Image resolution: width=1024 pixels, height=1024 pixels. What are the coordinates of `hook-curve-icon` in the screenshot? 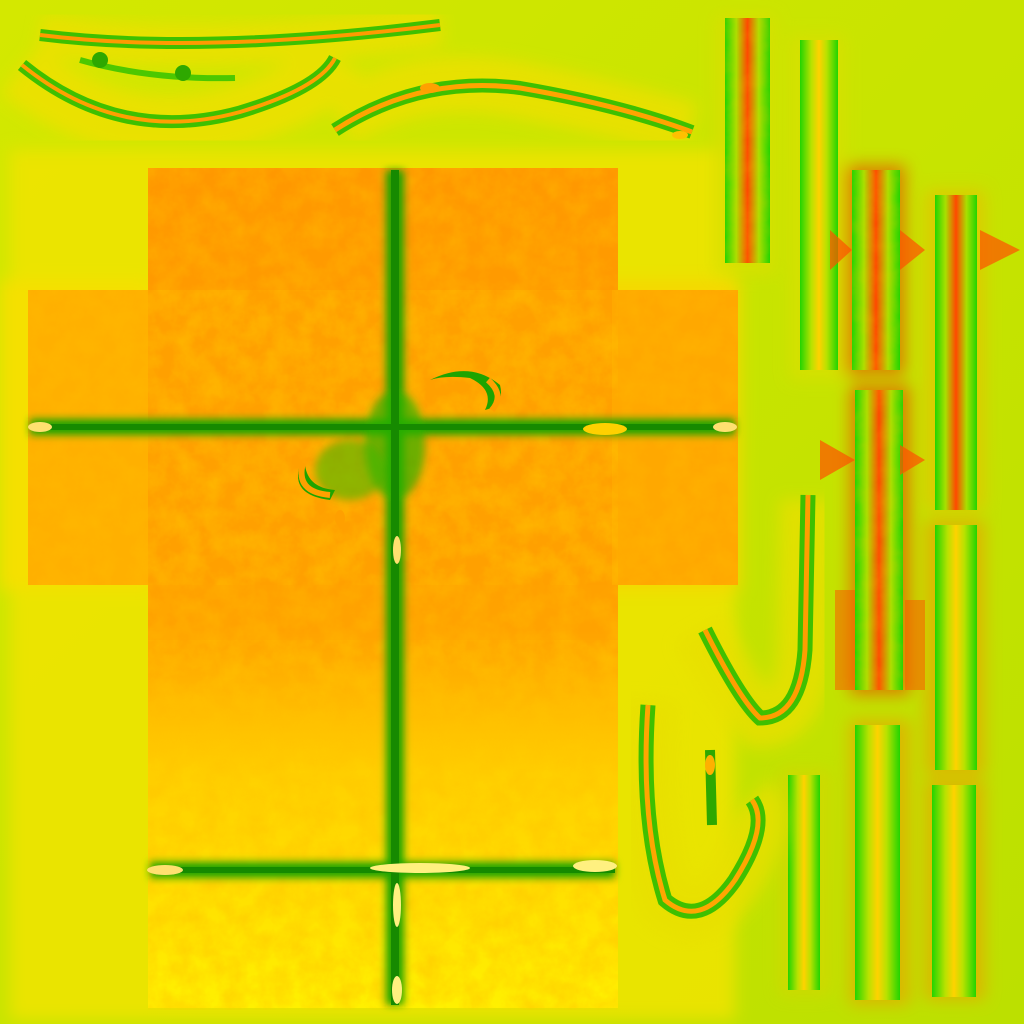 It's located at (727, 716).